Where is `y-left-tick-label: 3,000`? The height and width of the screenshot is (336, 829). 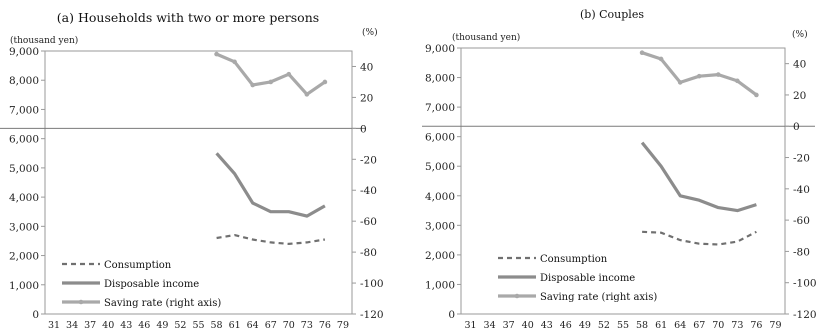 y-left-tick-label: 3,000 is located at coordinates (440, 226).